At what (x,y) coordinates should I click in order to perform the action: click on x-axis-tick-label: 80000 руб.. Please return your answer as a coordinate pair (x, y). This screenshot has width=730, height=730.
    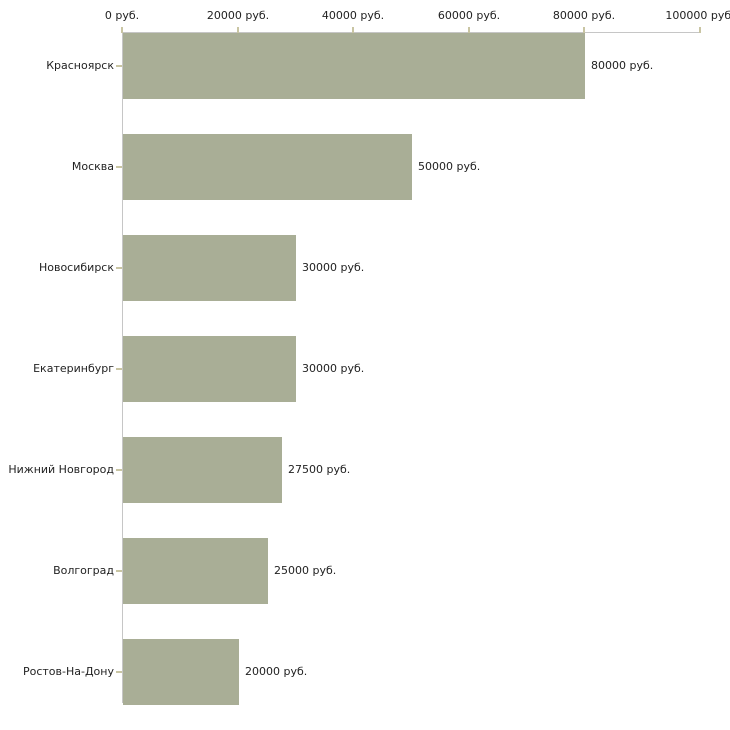
    Looking at the image, I should click on (584, 15).